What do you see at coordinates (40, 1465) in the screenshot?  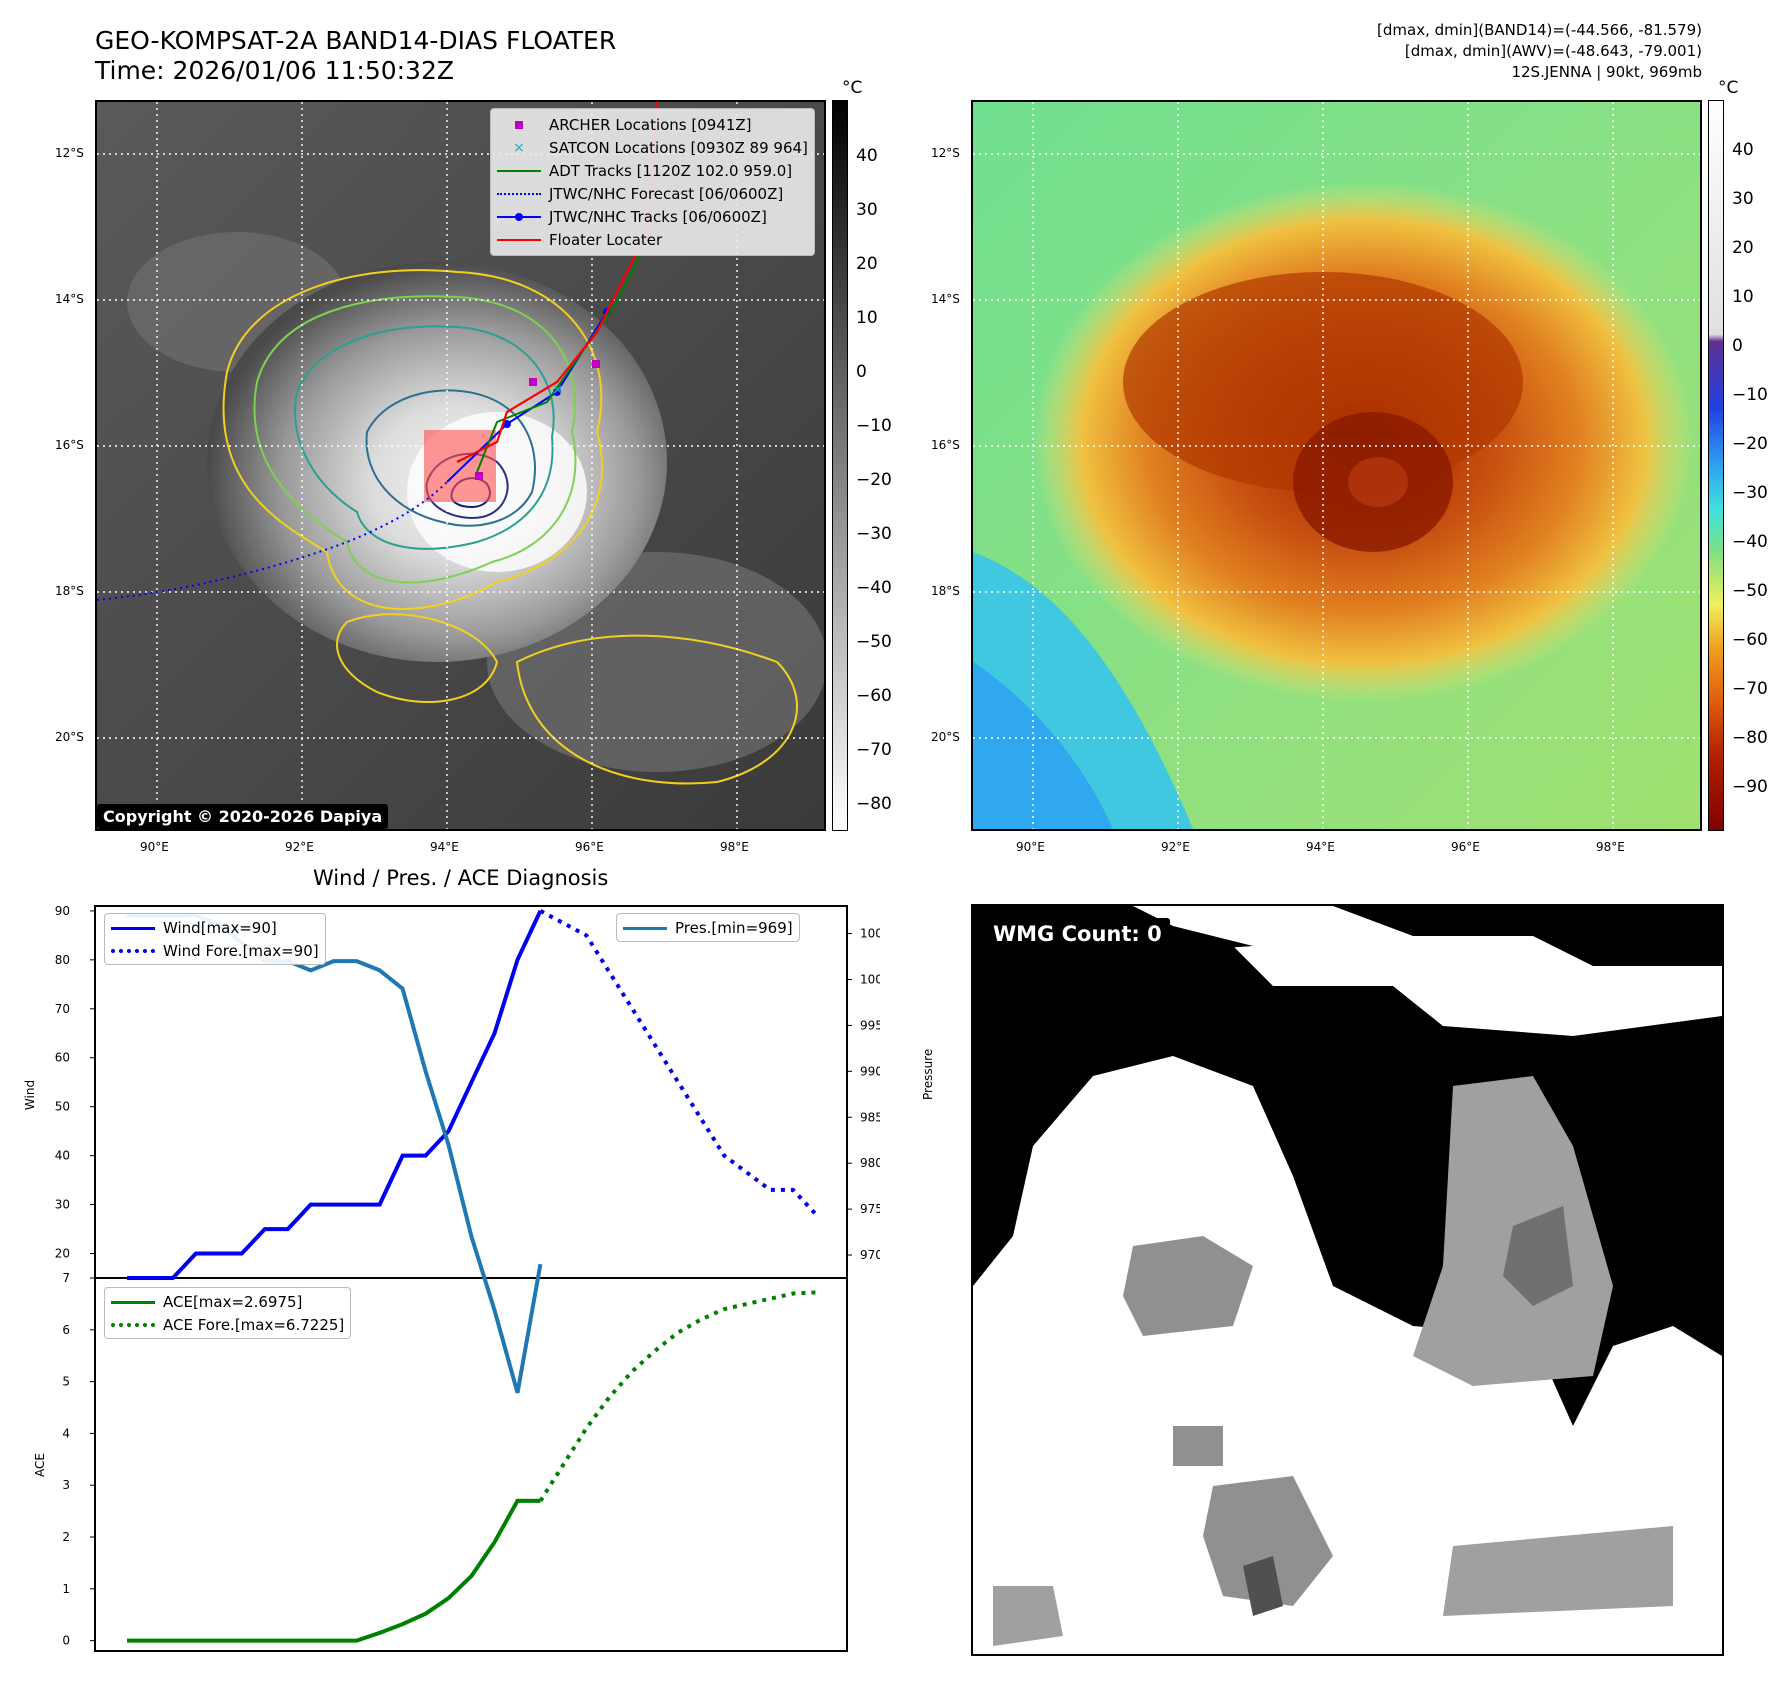 I see `ace-axis-label: ACE` at bounding box center [40, 1465].